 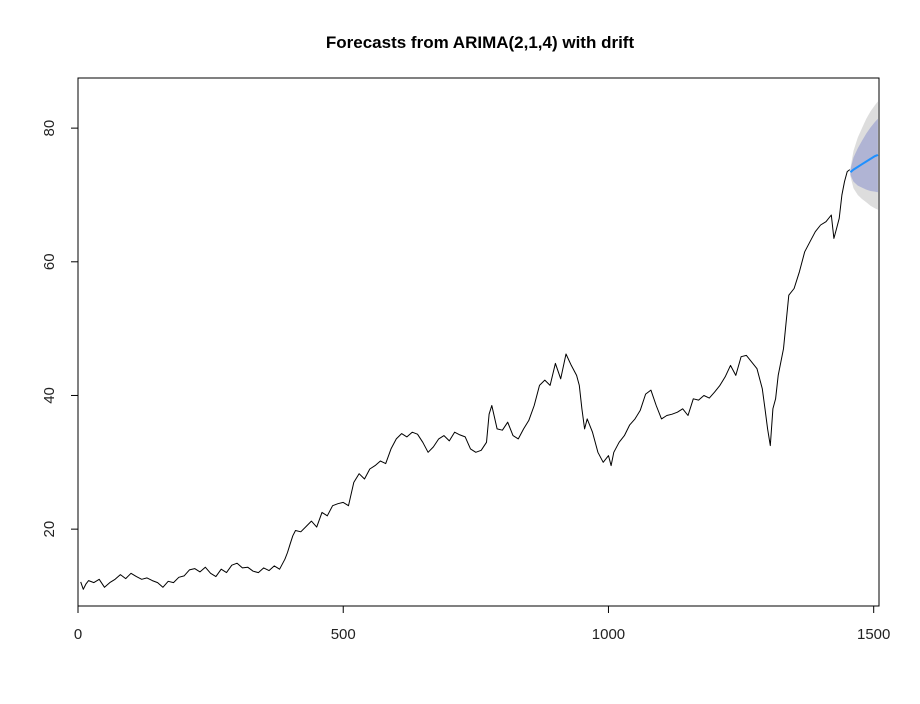 What do you see at coordinates (482, 624) in the screenshot?
I see `x-axis: 0 500 1000 1500` at bounding box center [482, 624].